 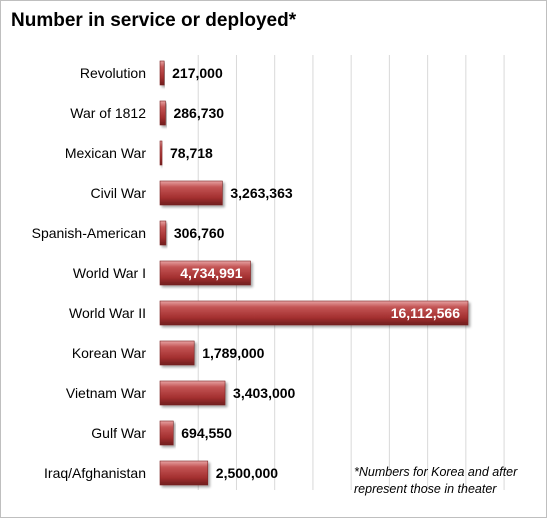 What do you see at coordinates (119, 193) in the screenshot?
I see `category-label: Civil War` at bounding box center [119, 193].